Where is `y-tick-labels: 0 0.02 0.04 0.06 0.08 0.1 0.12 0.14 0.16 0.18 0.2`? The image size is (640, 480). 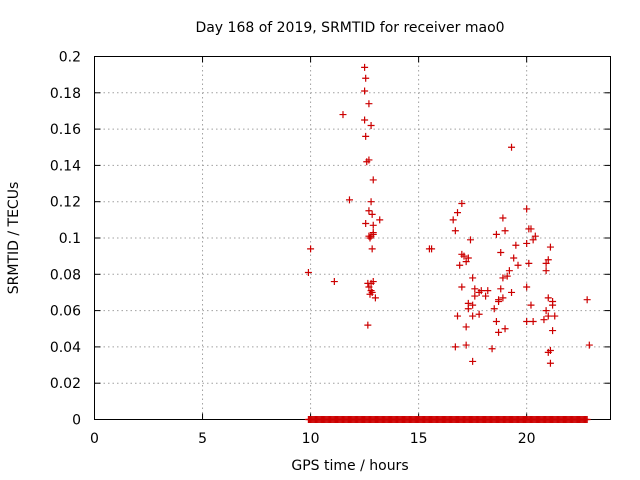 y-tick-labels: 0 0.02 0.04 0.06 0.08 0.1 0.12 0.14 0.16 0.18 0.2 is located at coordinates (65, 239).